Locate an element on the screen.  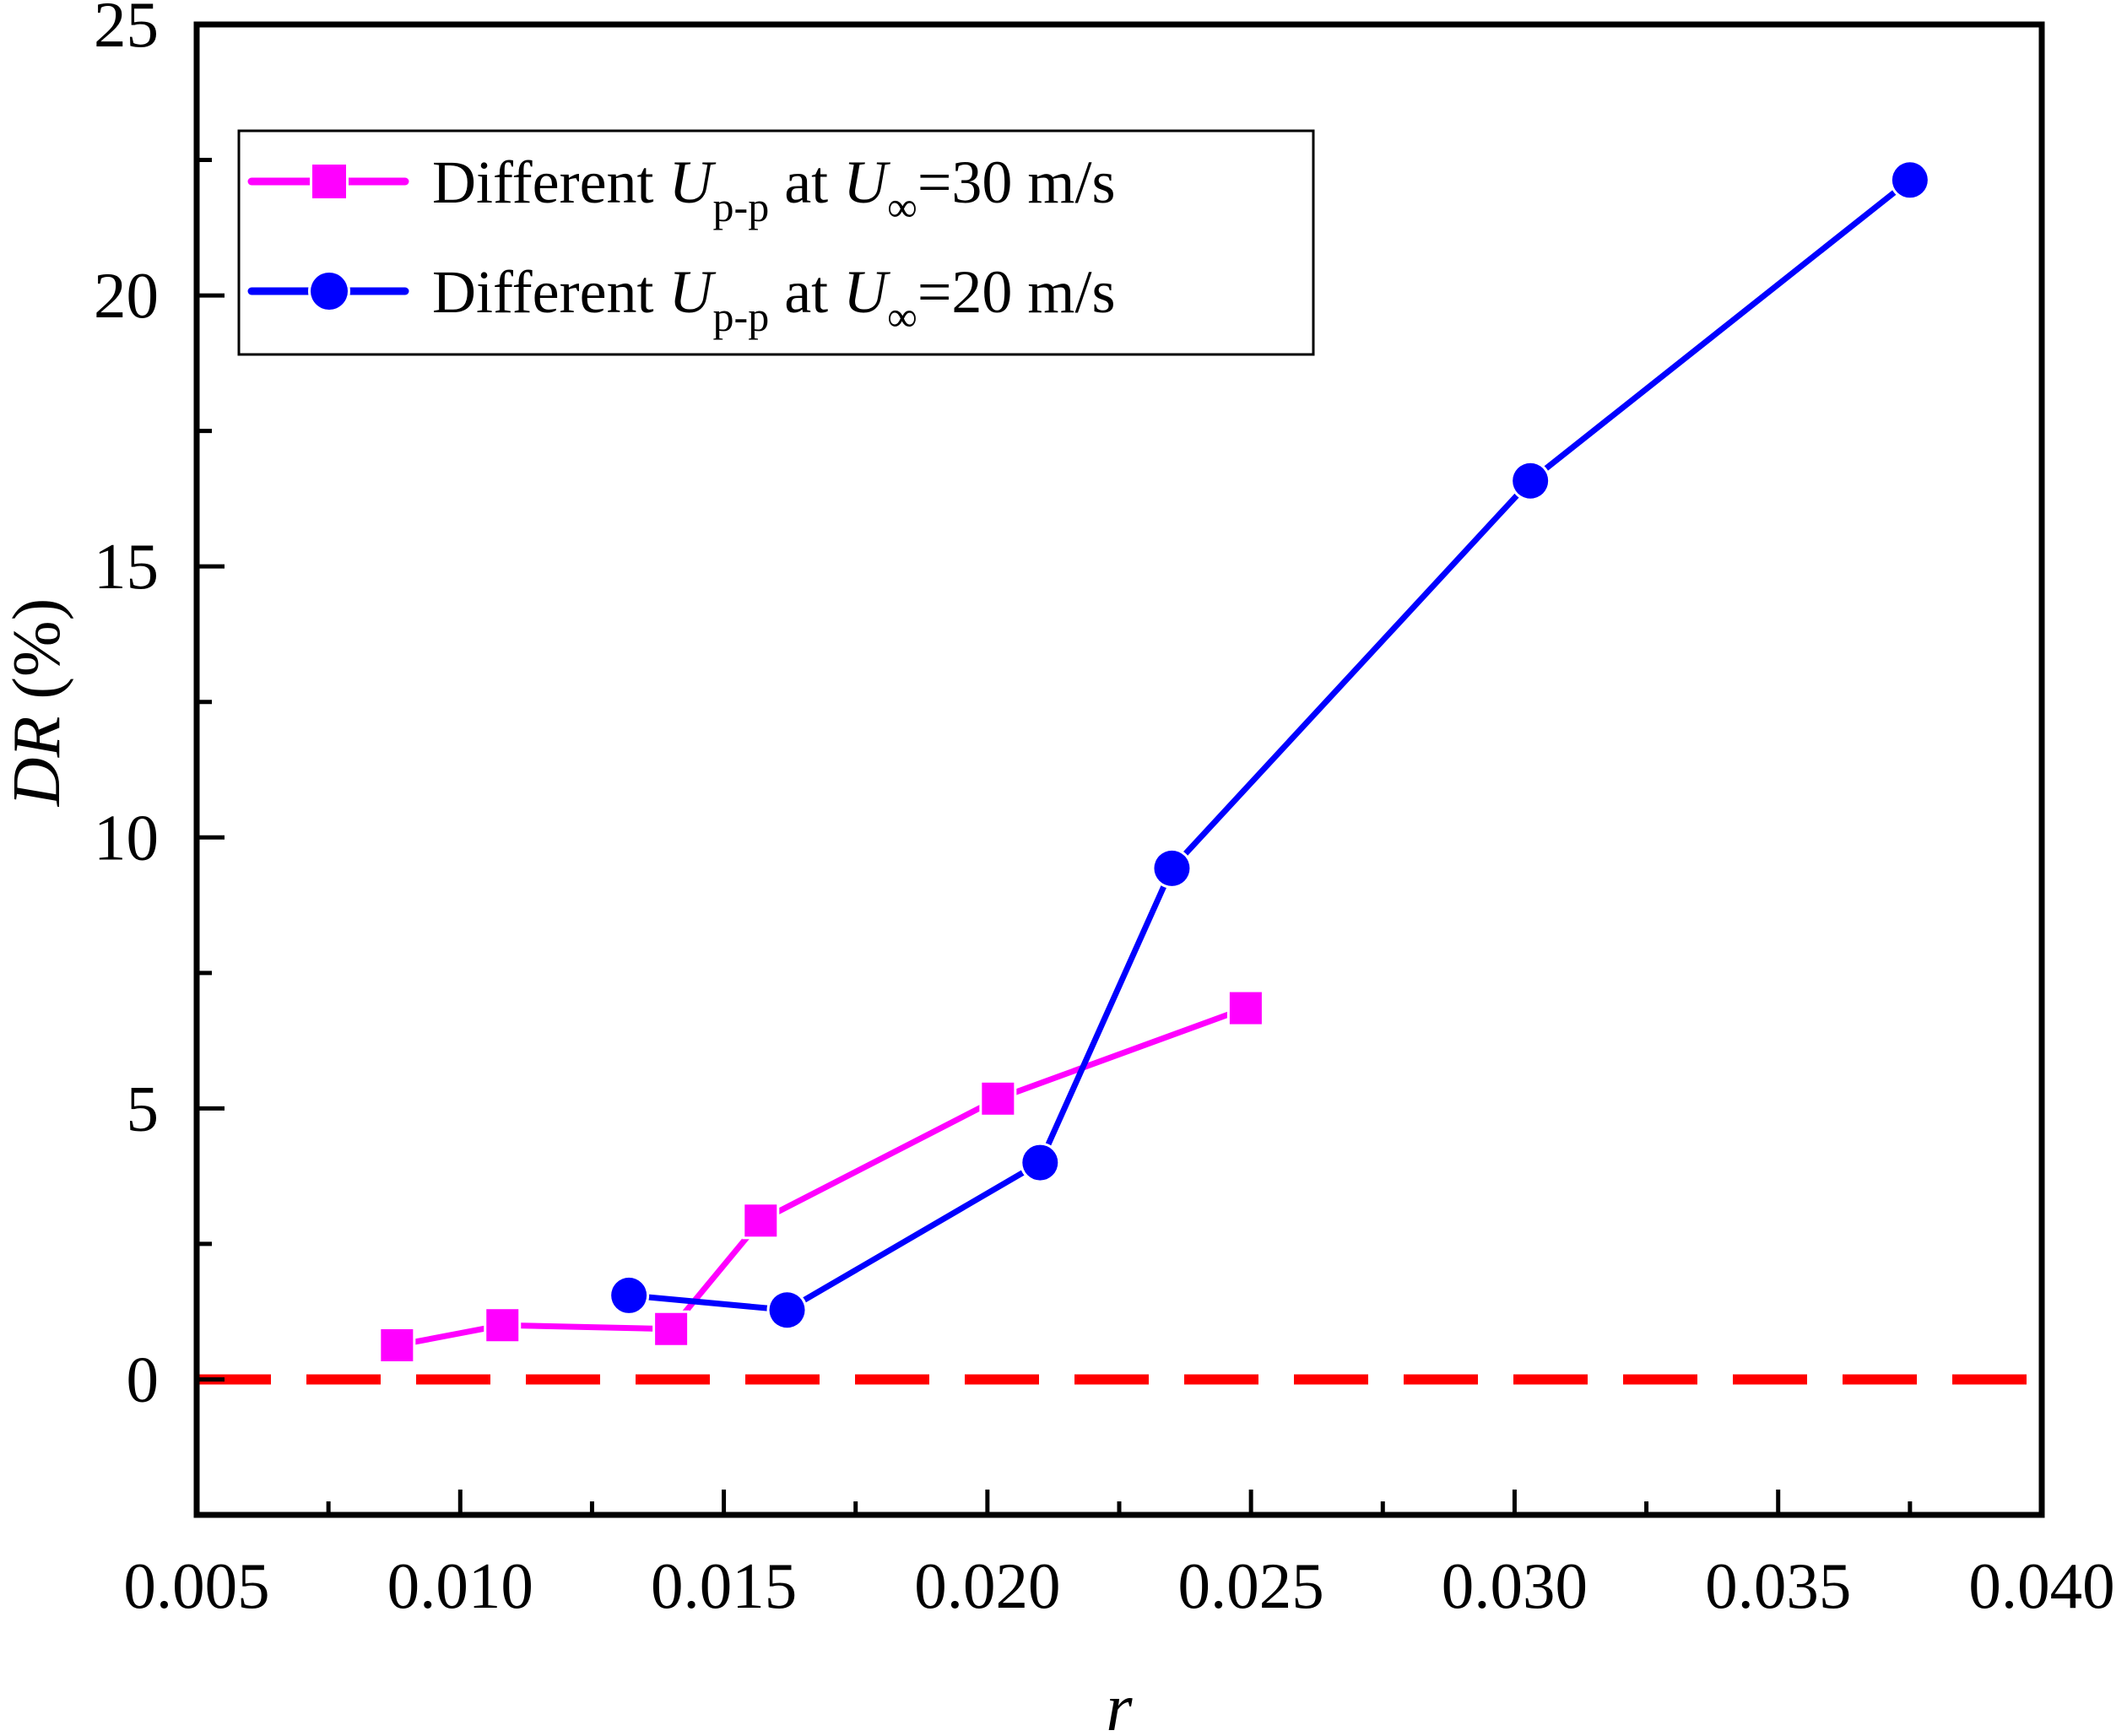
y-axis-title-unit: (%) is located at coordinates (37, 657).